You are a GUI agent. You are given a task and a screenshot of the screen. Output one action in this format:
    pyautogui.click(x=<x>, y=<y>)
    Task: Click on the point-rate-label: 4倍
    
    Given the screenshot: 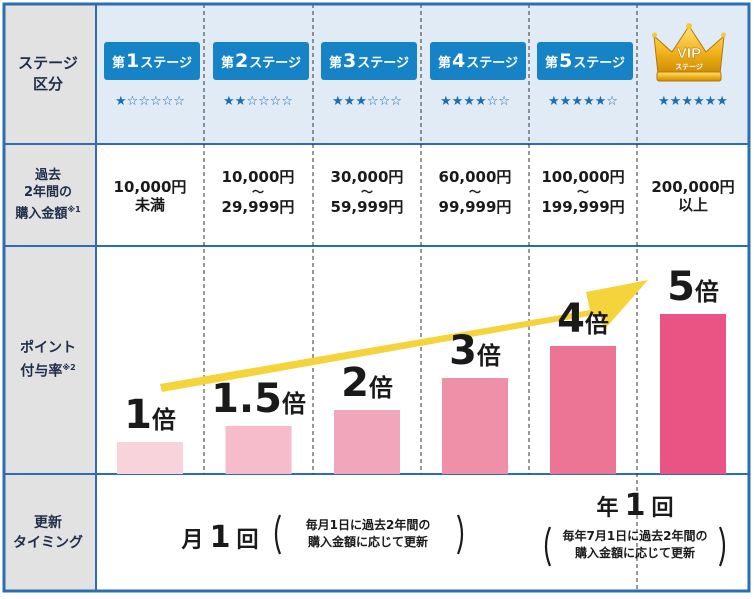 What is the action you would take?
    pyautogui.click(x=583, y=319)
    